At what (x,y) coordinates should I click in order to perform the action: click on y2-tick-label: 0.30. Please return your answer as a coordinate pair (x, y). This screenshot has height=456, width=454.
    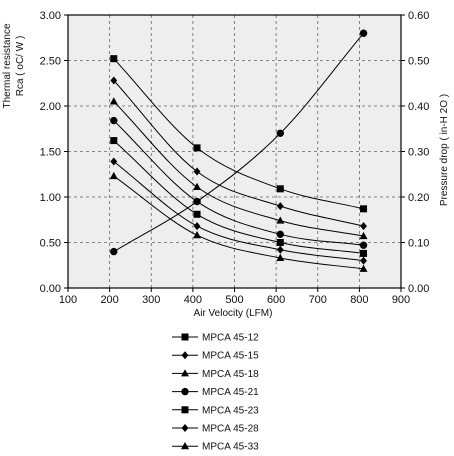
    Looking at the image, I should click on (418, 153).